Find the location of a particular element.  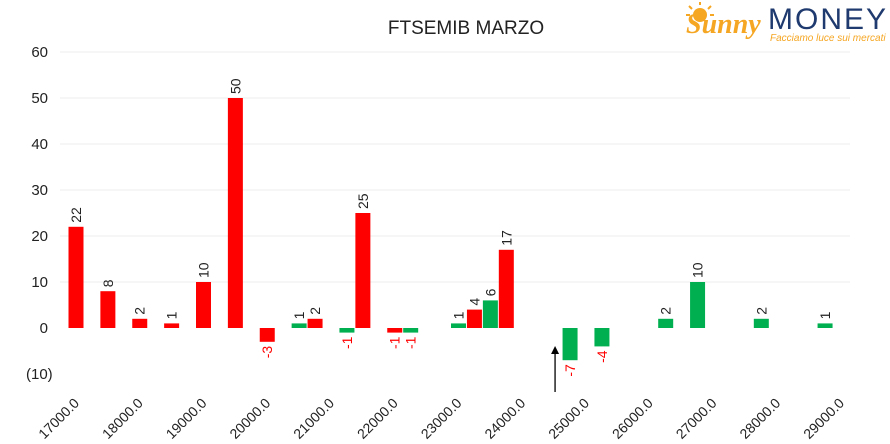

data-label: 4 is located at coordinates (474, 302).